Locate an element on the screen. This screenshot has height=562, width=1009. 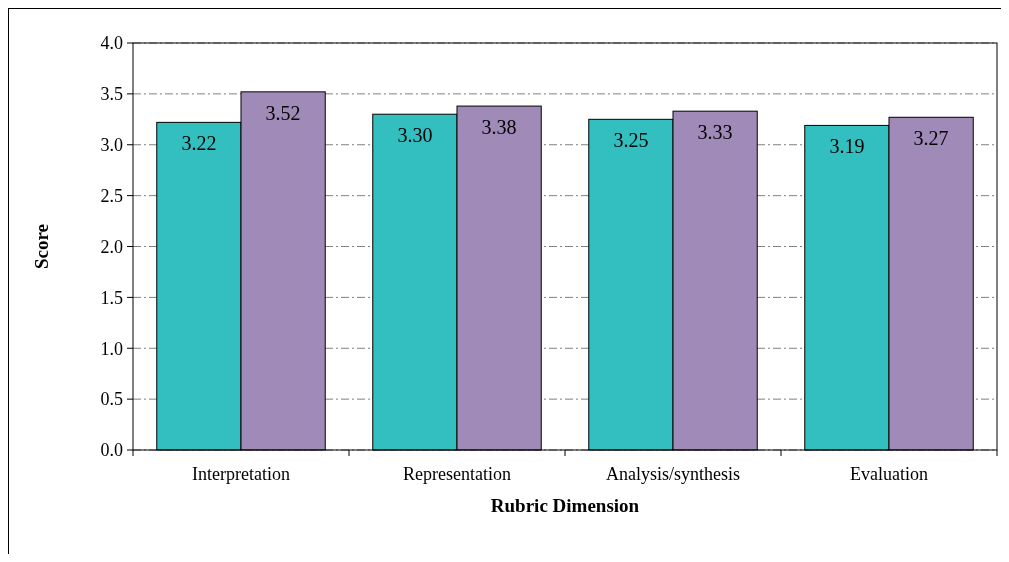
y-tick-label: 2.5 is located at coordinates (111, 195).